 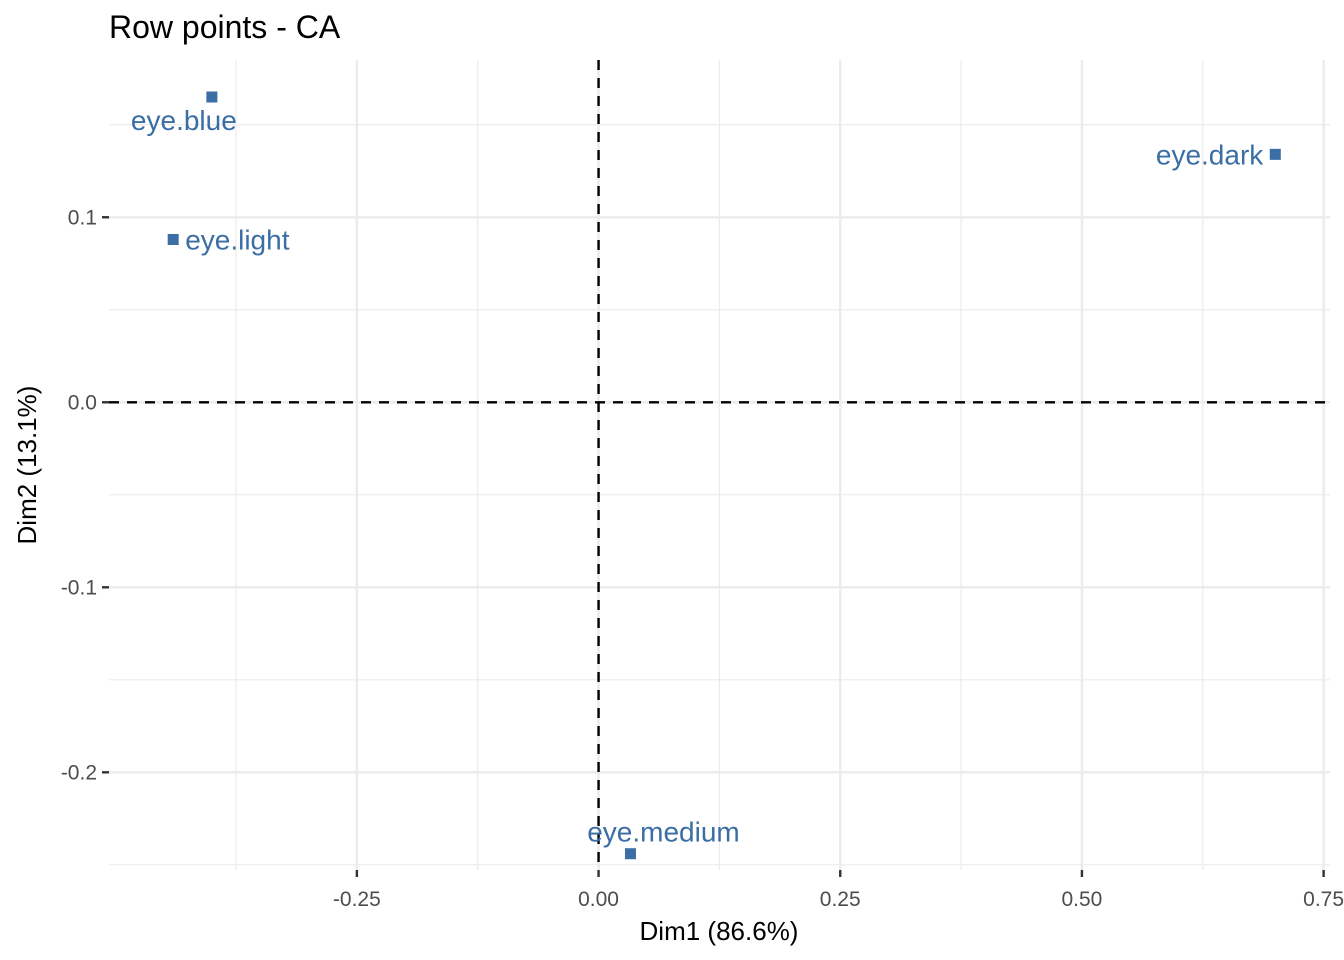 I want to click on y-axis-title: Dim2 (13.1%), so click(x=27, y=465).